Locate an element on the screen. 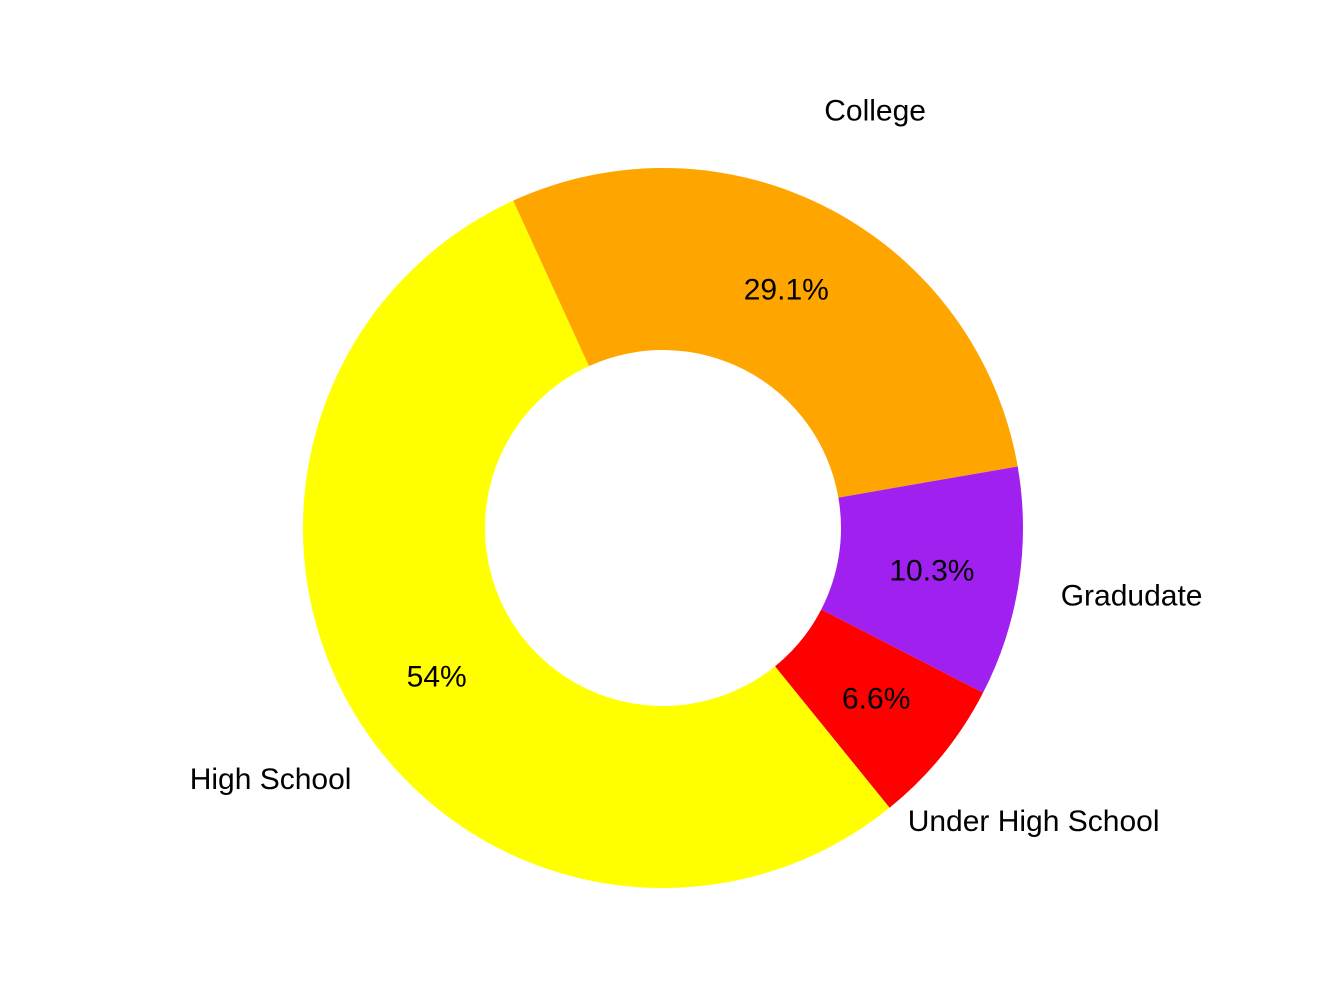 Image resolution: width=1344 pixels, height=1008 pixels. percent-label-under-high-school: 6.6% is located at coordinates (876, 699).